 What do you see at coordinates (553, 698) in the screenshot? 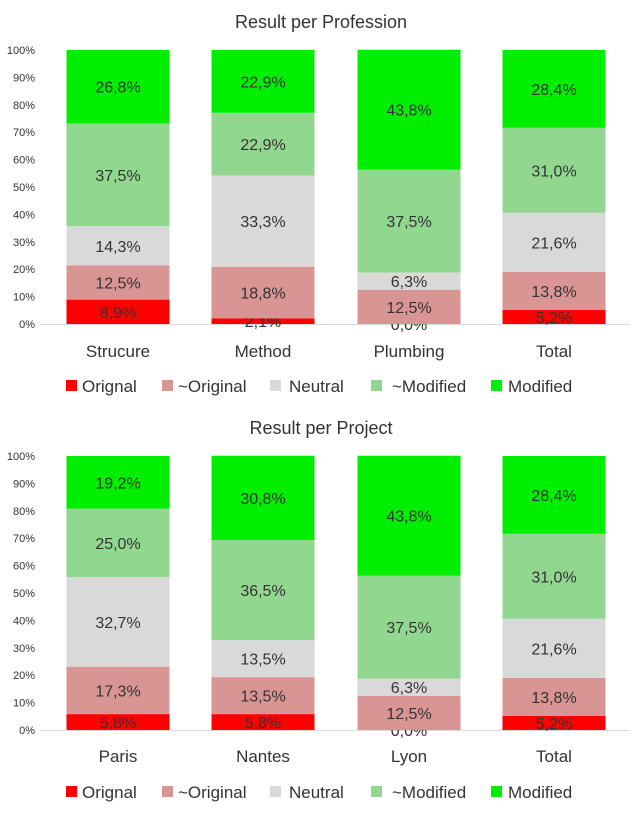
I see `data-label: 13,8%` at bounding box center [553, 698].